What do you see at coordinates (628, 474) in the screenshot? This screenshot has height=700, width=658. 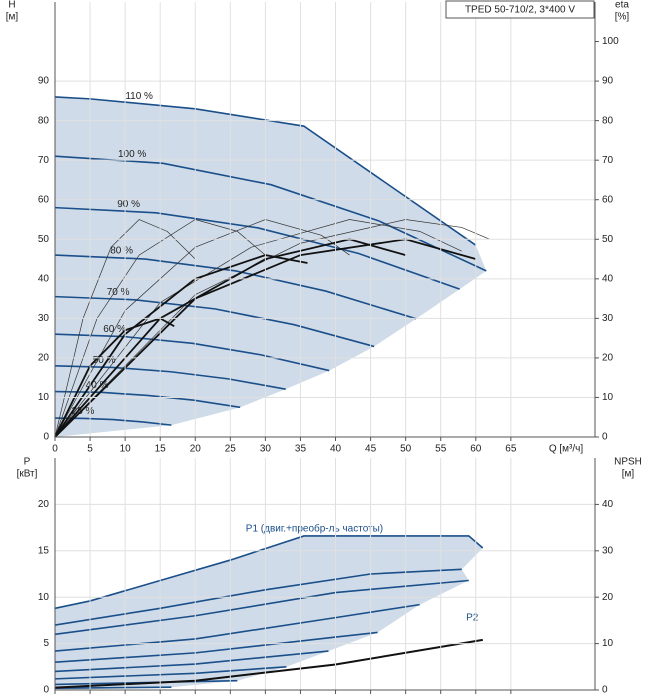 I see `y2-unit: [м]` at bounding box center [628, 474].